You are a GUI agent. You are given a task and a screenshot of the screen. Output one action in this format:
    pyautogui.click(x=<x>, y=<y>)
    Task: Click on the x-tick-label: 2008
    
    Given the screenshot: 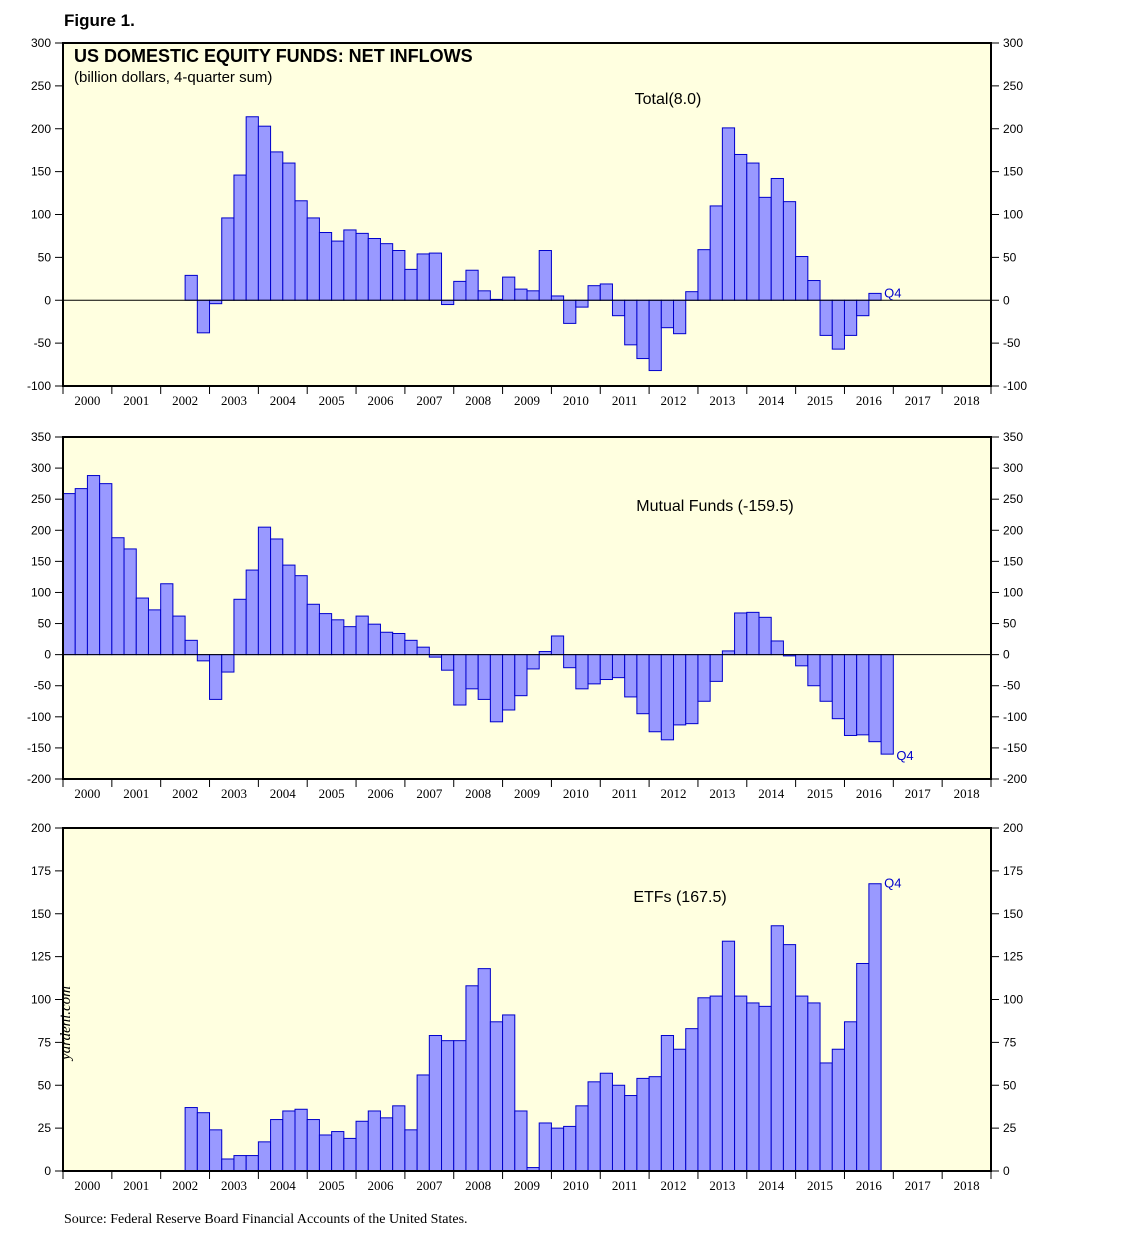 What is the action you would take?
    pyautogui.click(x=478, y=400)
    